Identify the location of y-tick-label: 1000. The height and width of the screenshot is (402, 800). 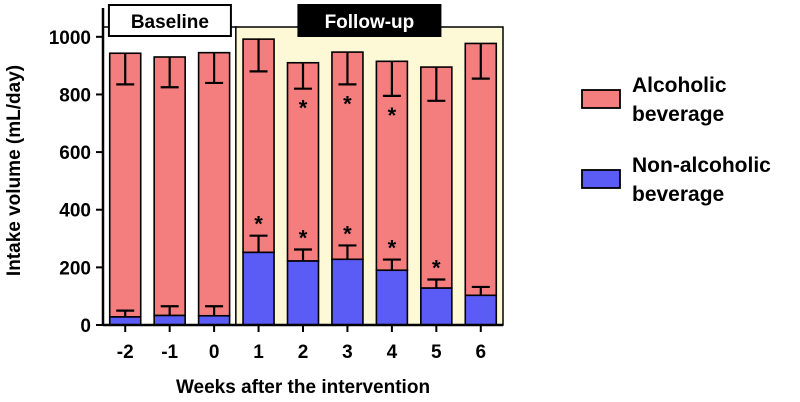
(70, 38).